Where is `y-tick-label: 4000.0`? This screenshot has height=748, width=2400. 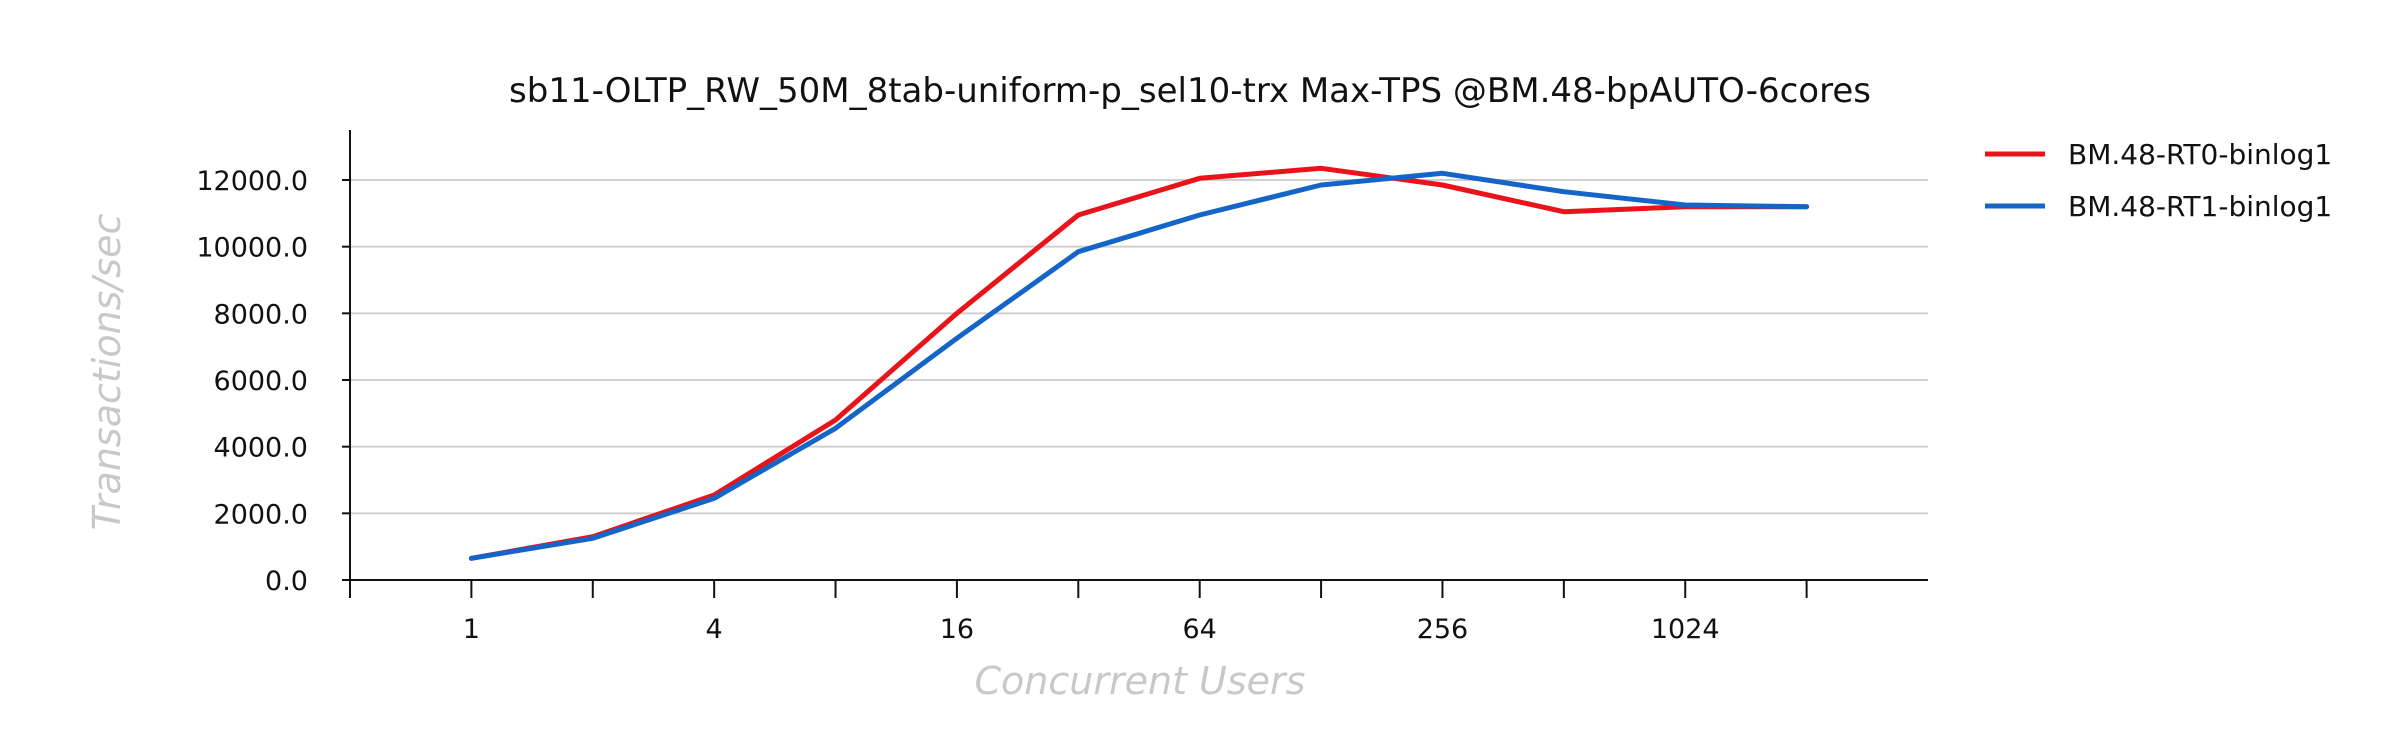 y-tick-label: 4000.0 is located at coordinates (261, 448).